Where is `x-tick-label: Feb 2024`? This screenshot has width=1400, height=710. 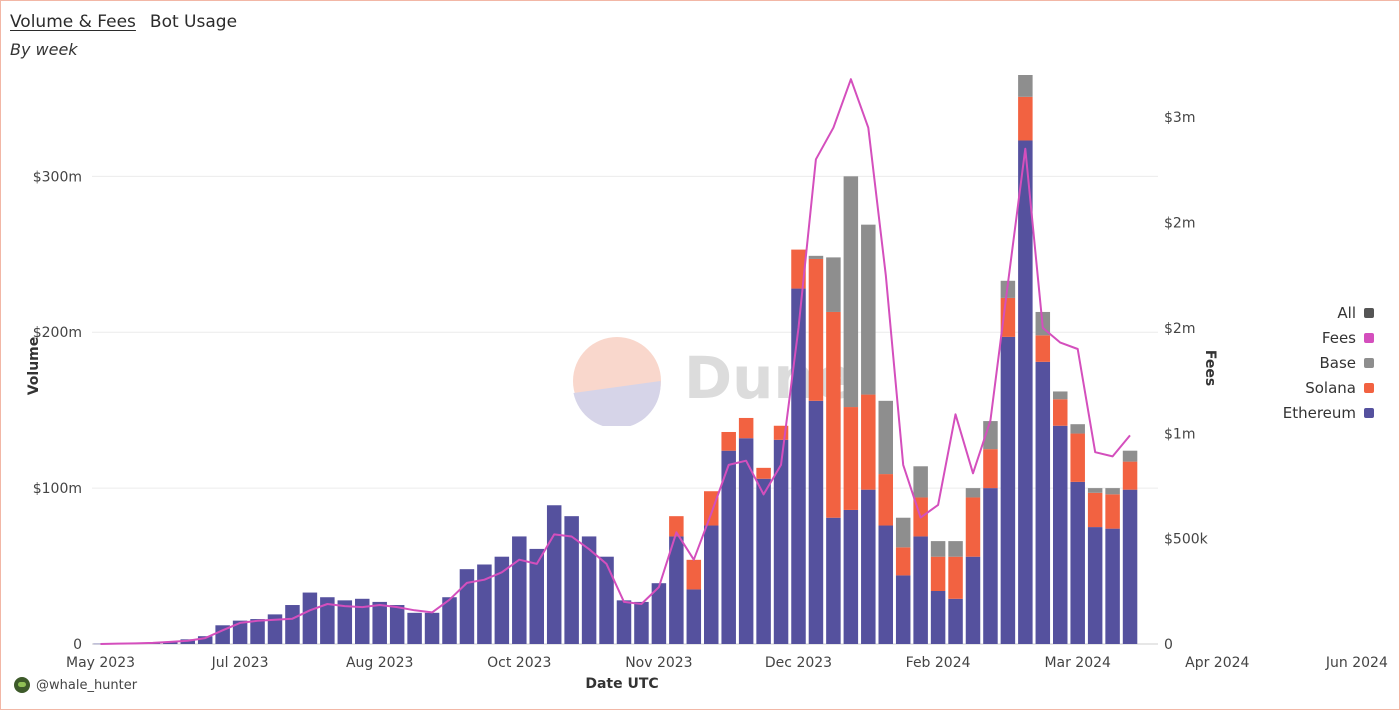
x-tick-label: Feb 2024 is located at coordinates (938, 663).